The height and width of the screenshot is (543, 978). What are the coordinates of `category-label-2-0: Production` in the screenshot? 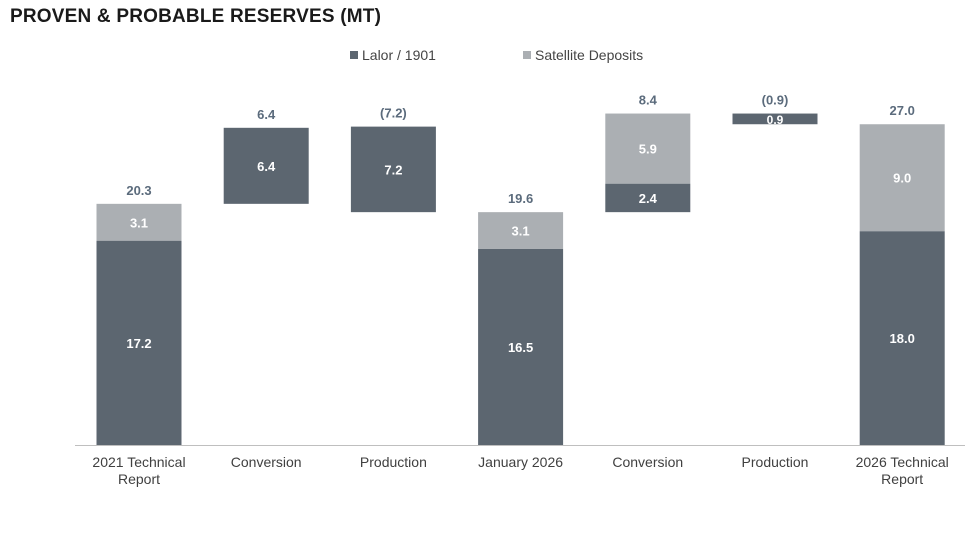 It's located at (393, 462).